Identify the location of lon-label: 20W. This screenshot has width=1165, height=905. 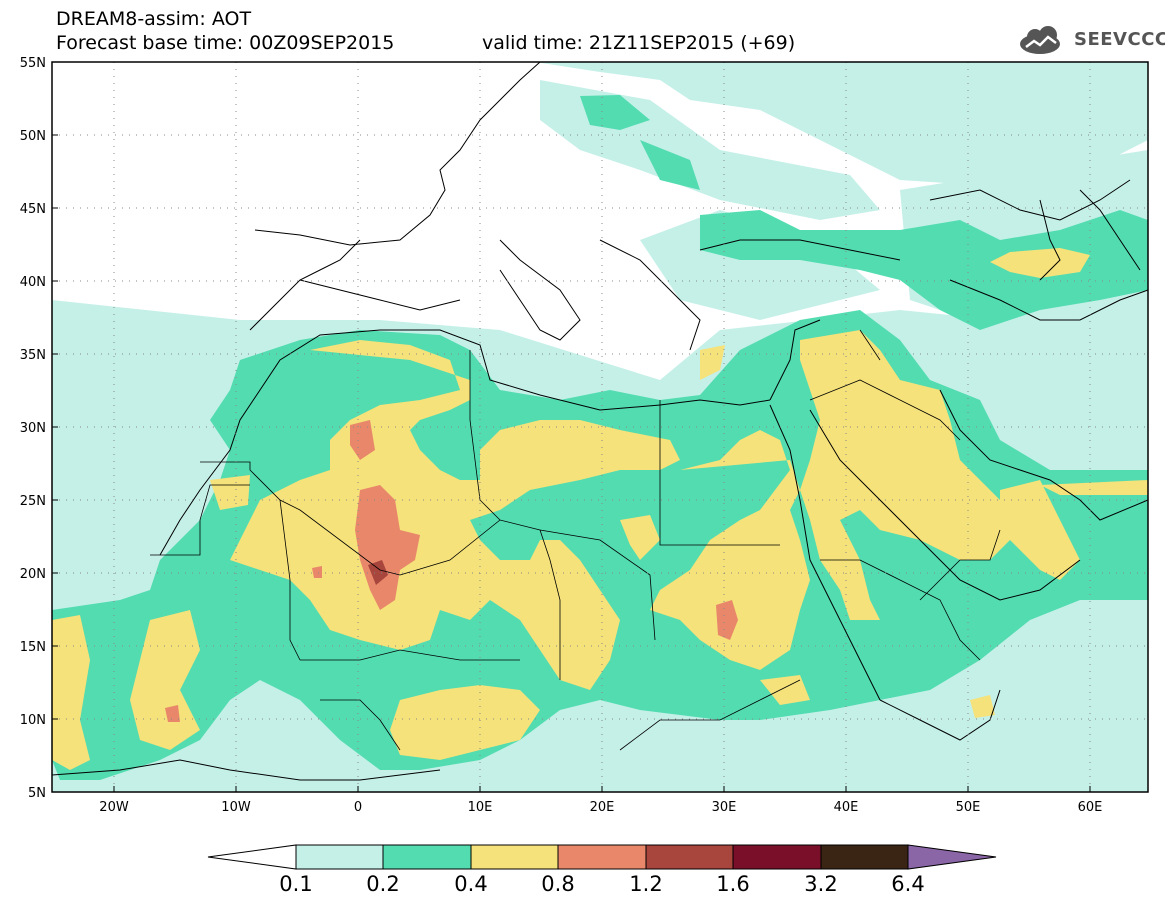
(114, 807).